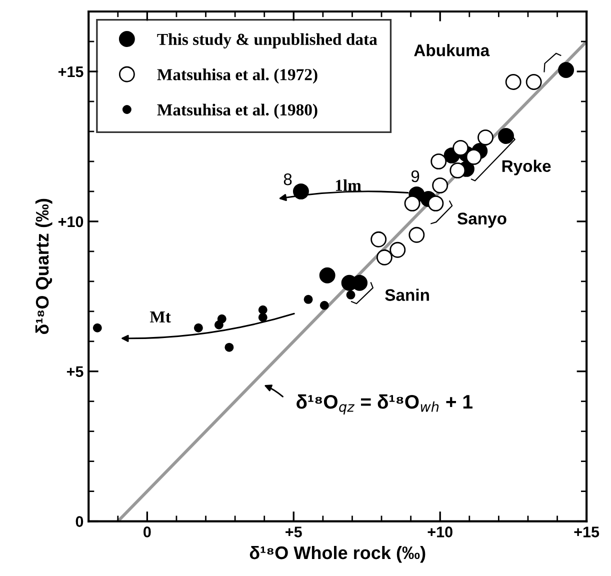 The image size is (611, 576). I want to click on x-axis-title: δ¹⁸O Whole rock (‰), so click(338, 554).